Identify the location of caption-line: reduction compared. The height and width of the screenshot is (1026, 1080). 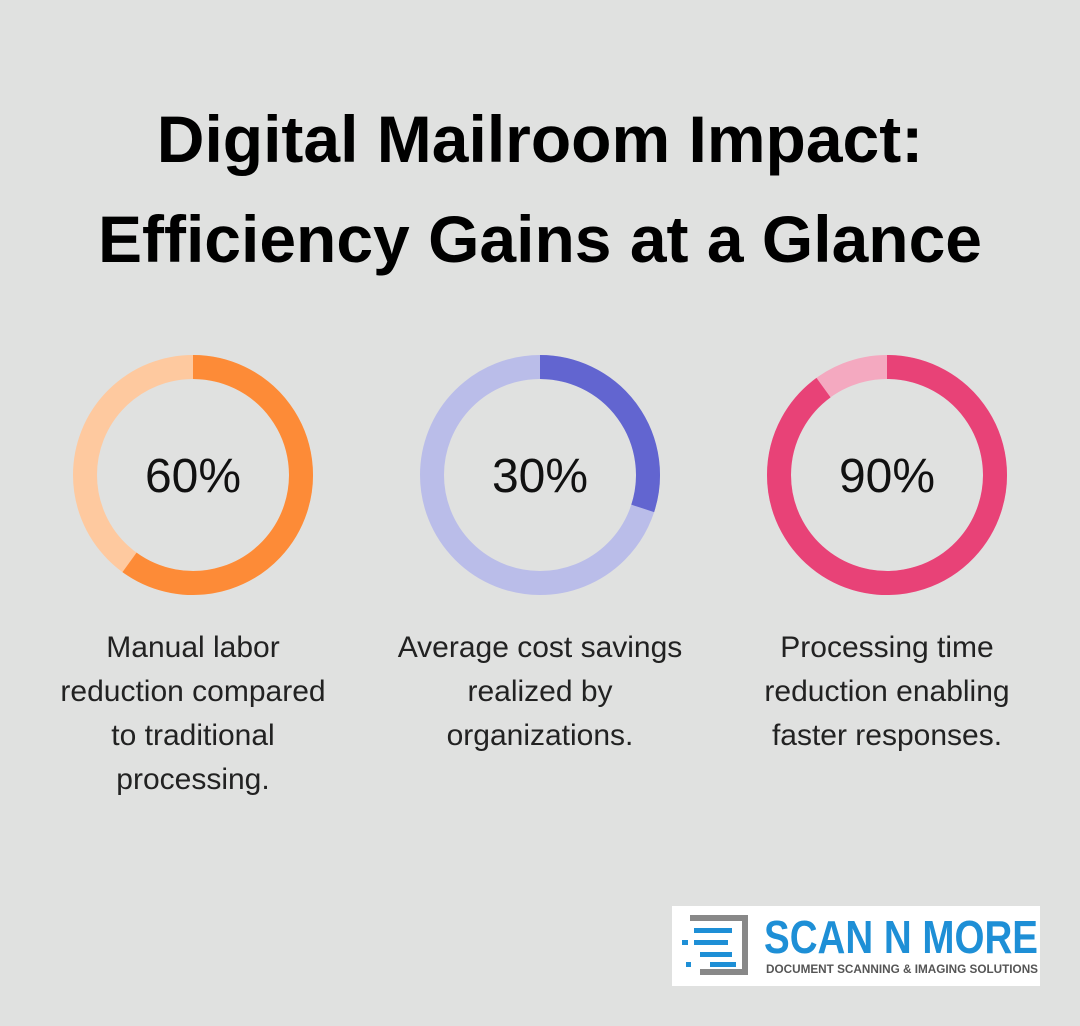
(192, 691).